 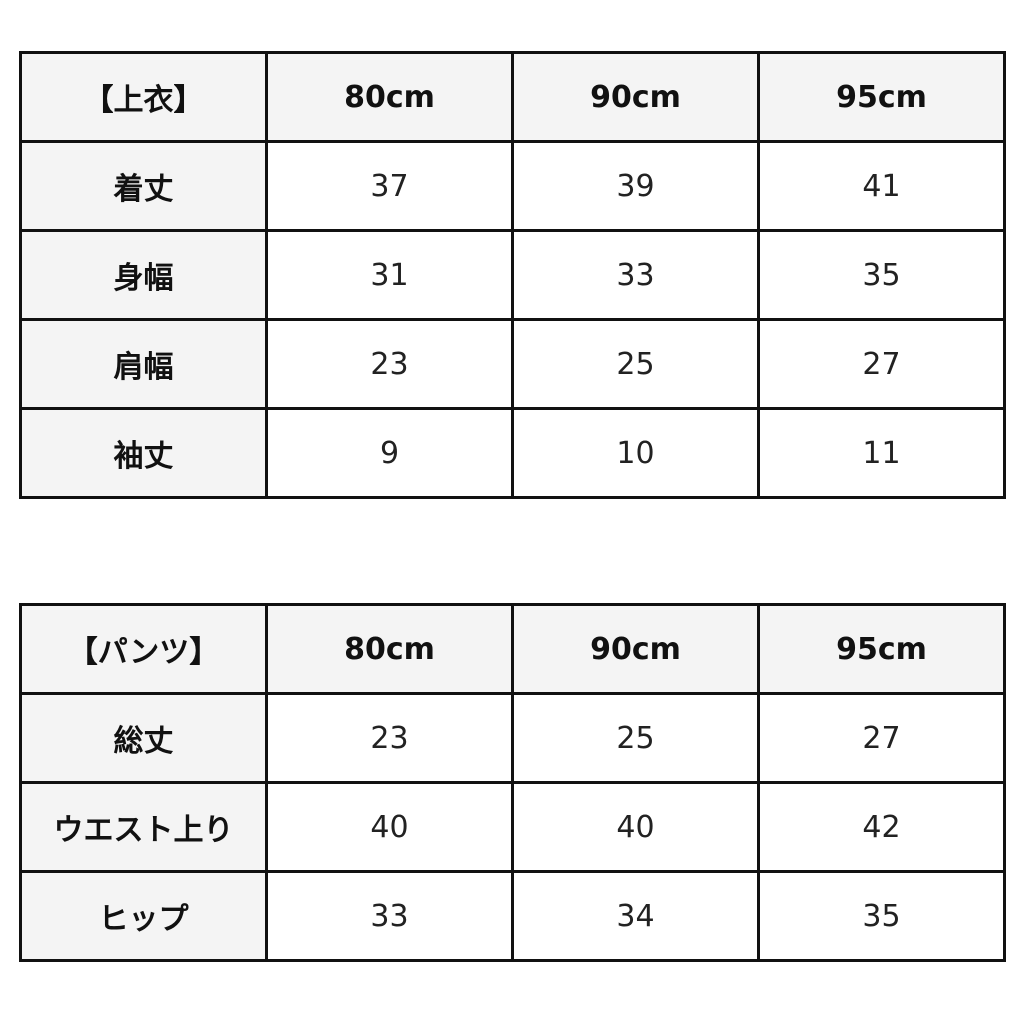 I want to click on row-label: ウエスト上り, so click(x=143, y=827).